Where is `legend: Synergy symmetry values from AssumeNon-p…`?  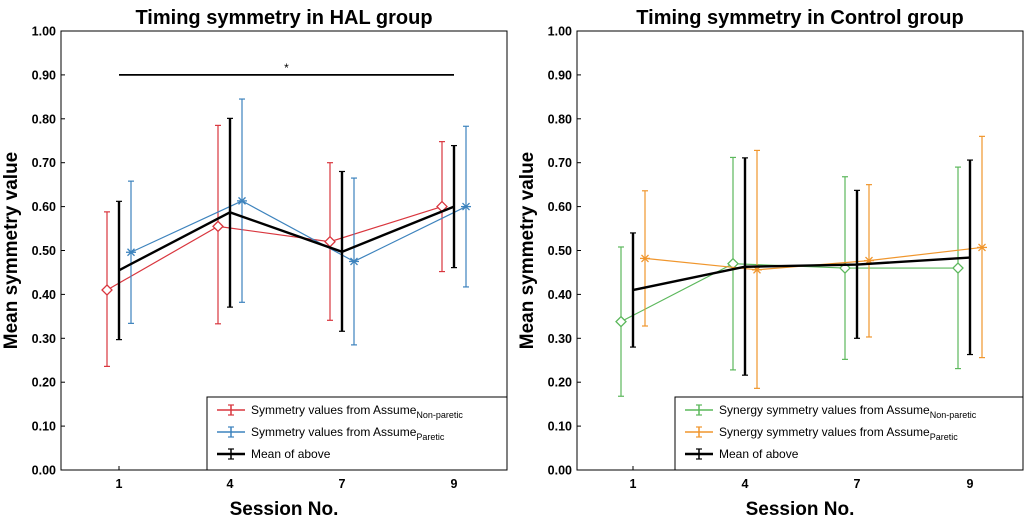 legend: Synergy symmetry values from AssumeNon-p… is located at coordinates (849, 433).